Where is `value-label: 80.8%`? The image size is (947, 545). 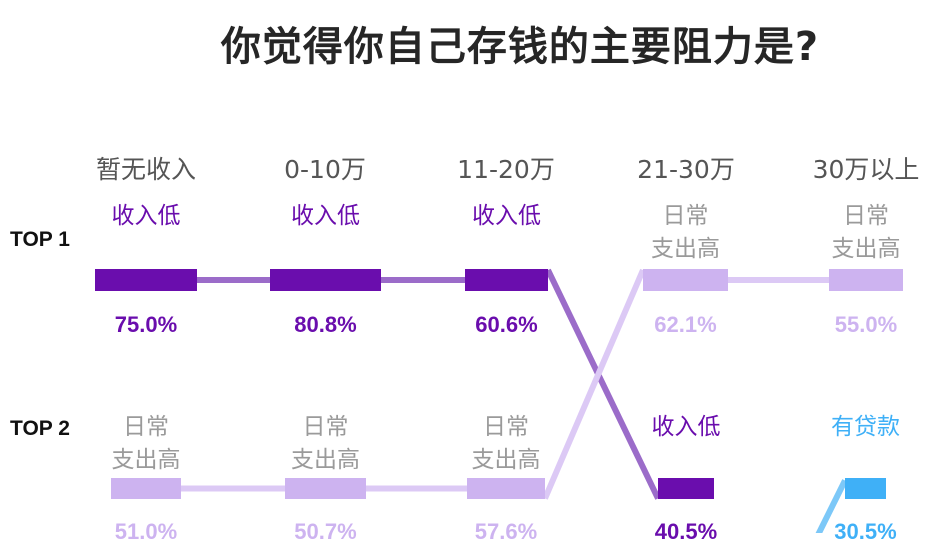 value-label: 80.8% is located at coordinates (325, 324).